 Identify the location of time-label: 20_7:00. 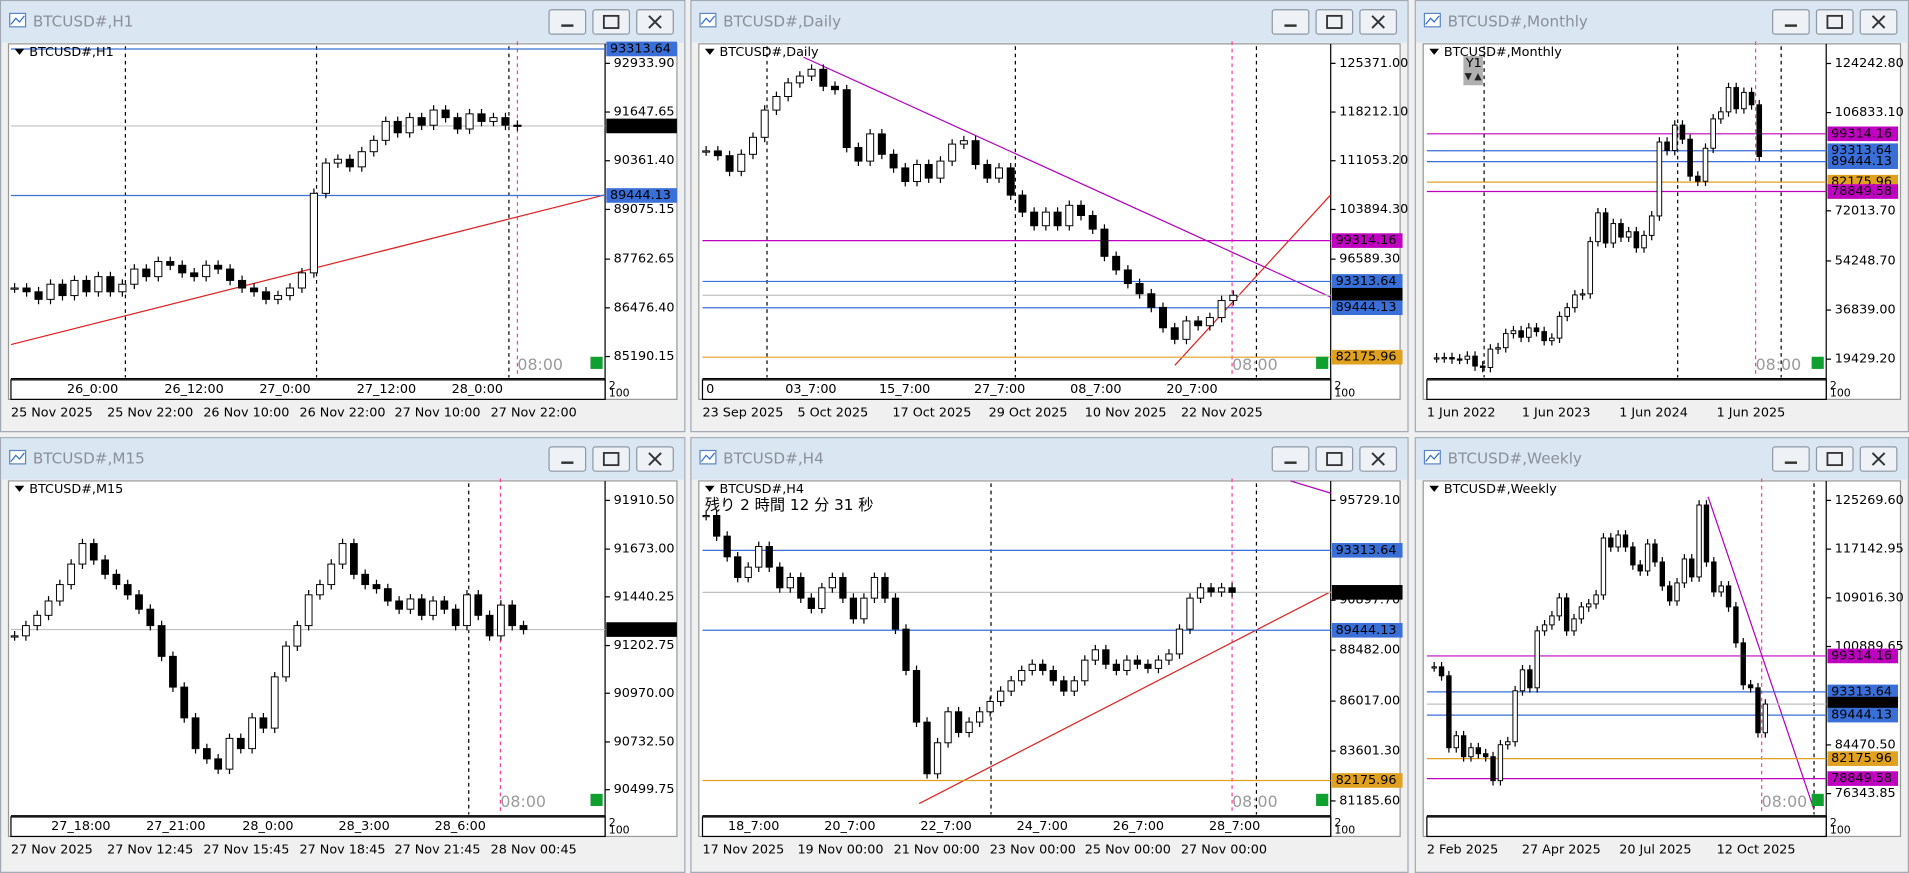
(849, 826).